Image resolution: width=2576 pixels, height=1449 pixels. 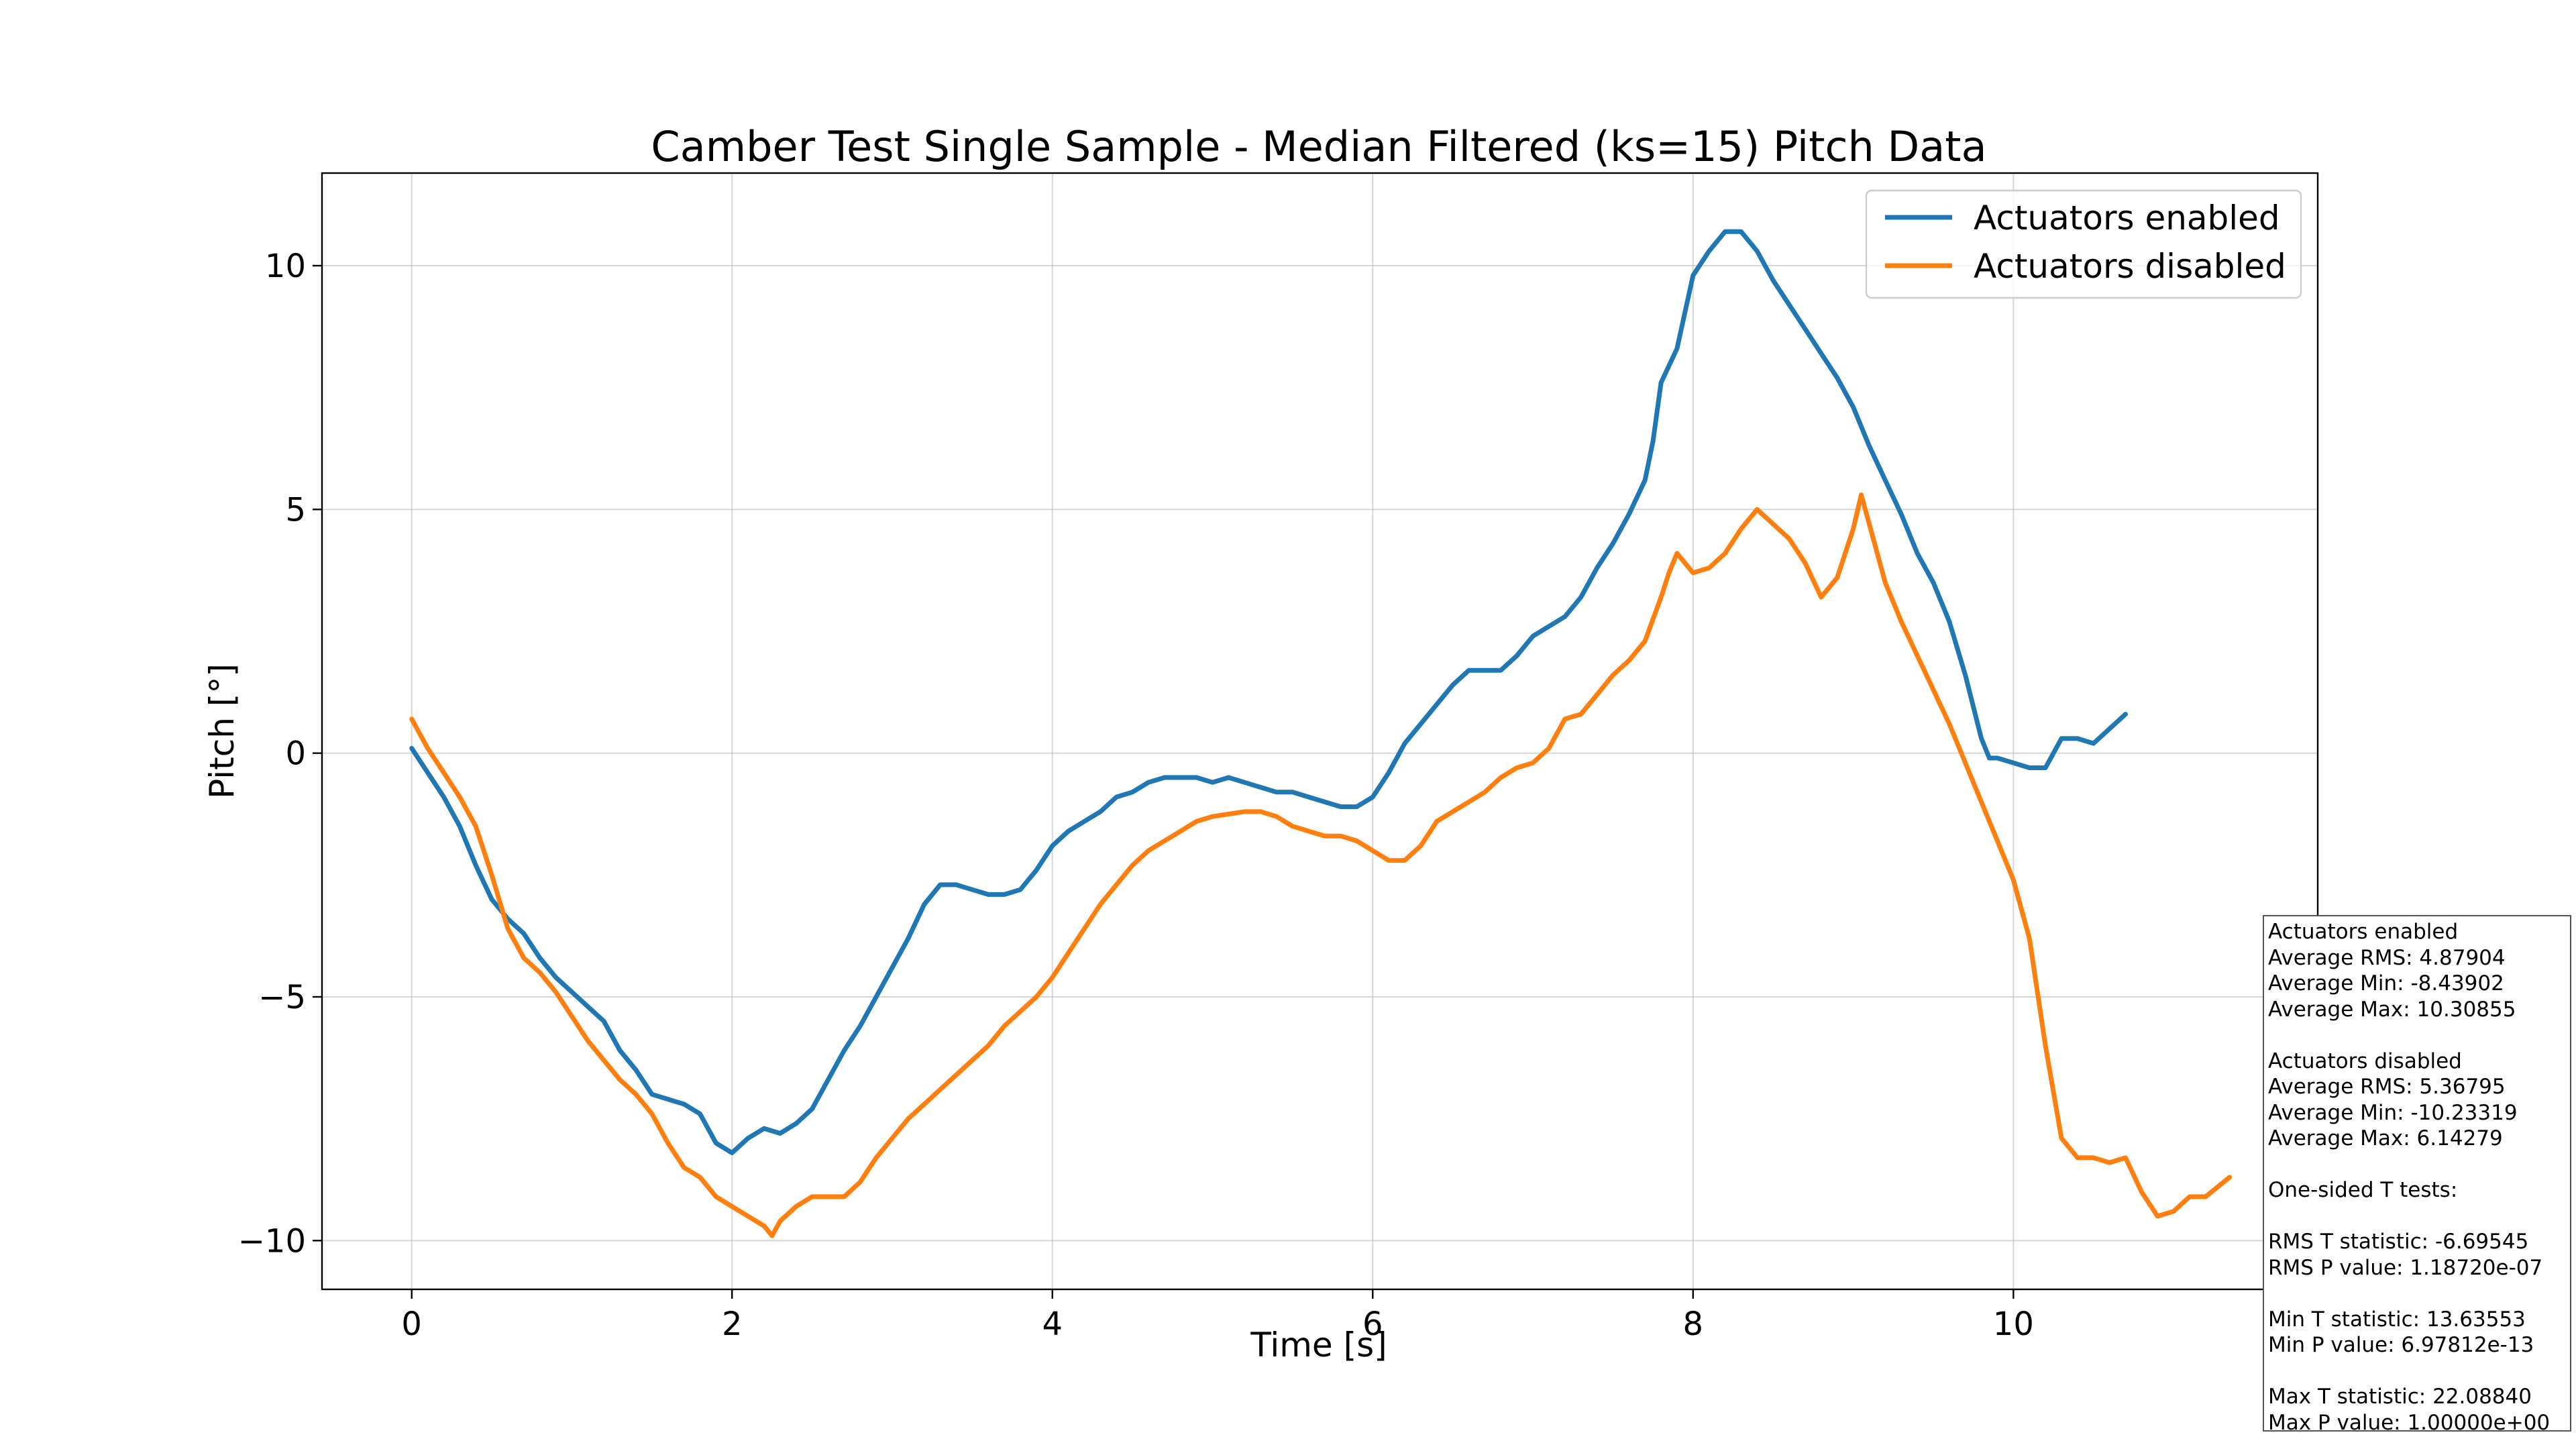 I want to click on x-tick-label: 8, so click(x=1693, y=1324).